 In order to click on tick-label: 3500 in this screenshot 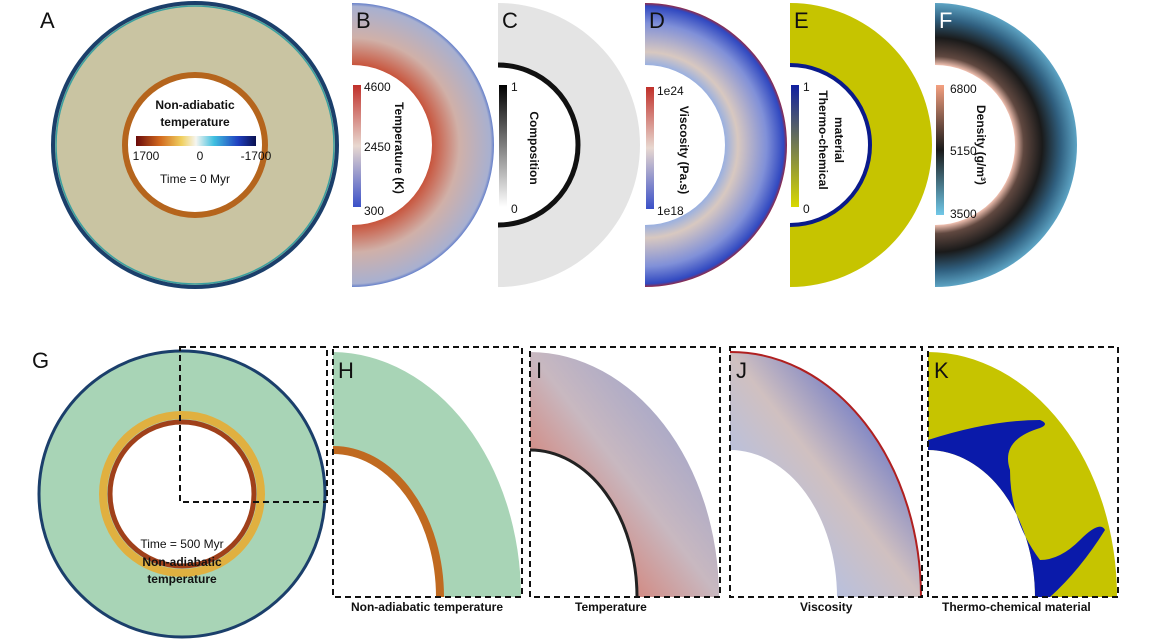, I will do `click(963, 214)`.